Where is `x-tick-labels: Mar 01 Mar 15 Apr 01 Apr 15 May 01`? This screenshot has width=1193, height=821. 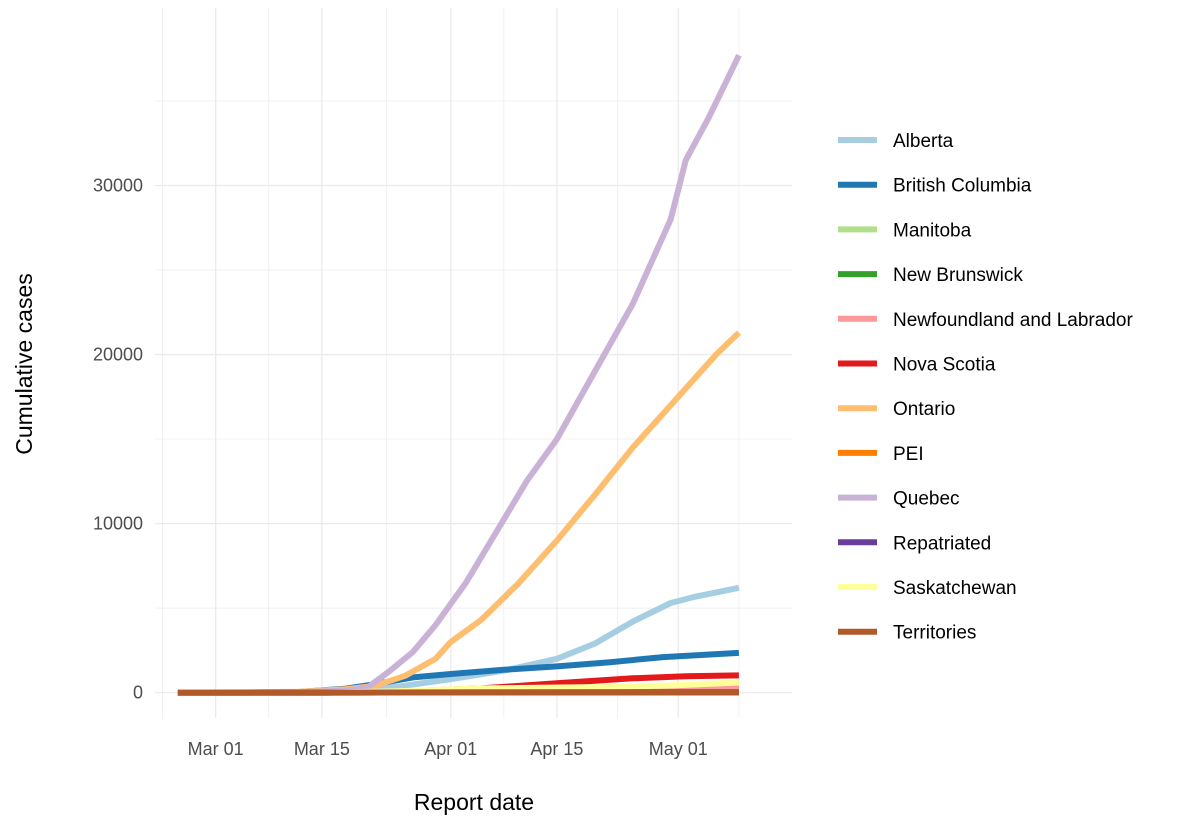 x-tick-labels: Mar 01 Mar 15 Apr 01 Apr 15 May 01 is located at coordinates (448, 749).